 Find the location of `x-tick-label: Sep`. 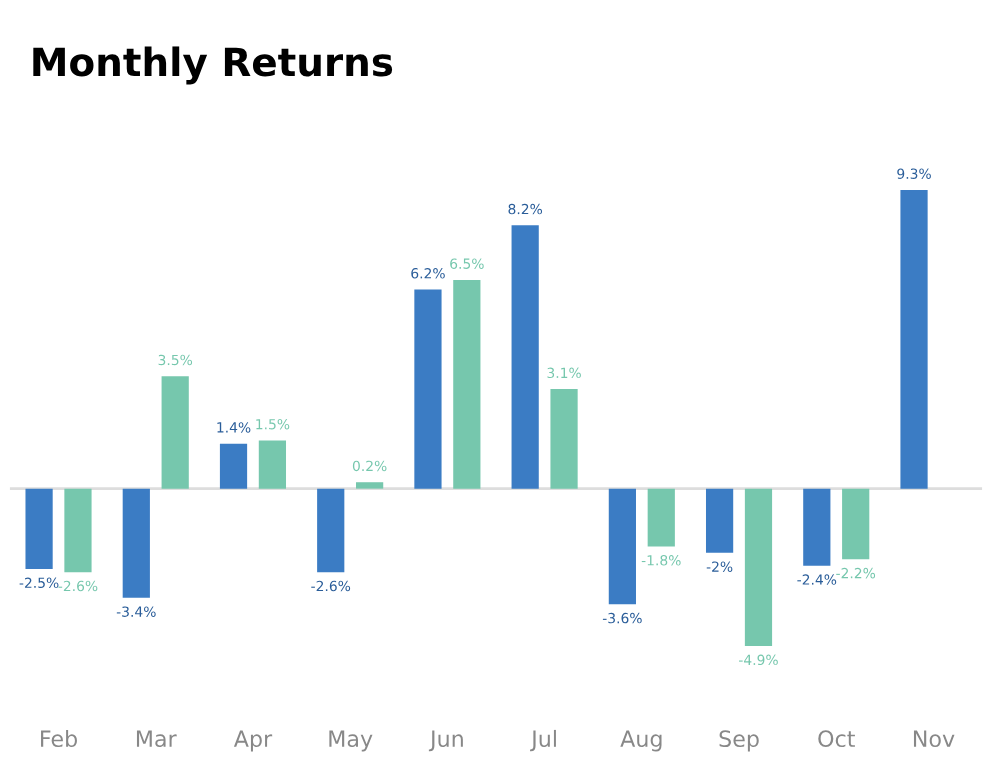

x-tick-label: Sep is located at coordinates (739, 741).